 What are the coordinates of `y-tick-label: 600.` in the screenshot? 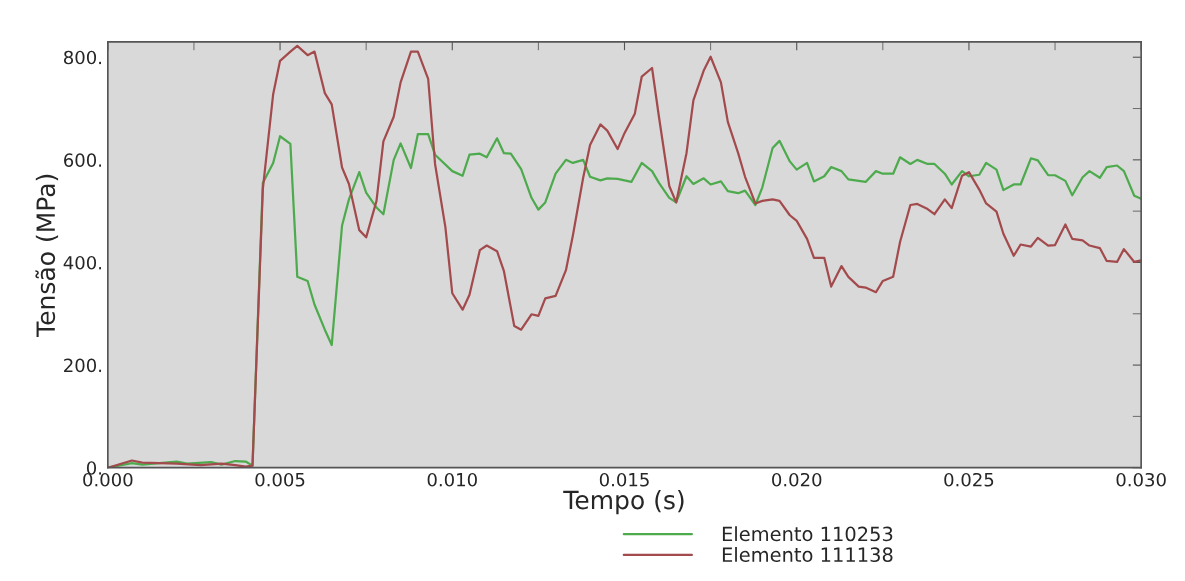 It's located at (83, 160).